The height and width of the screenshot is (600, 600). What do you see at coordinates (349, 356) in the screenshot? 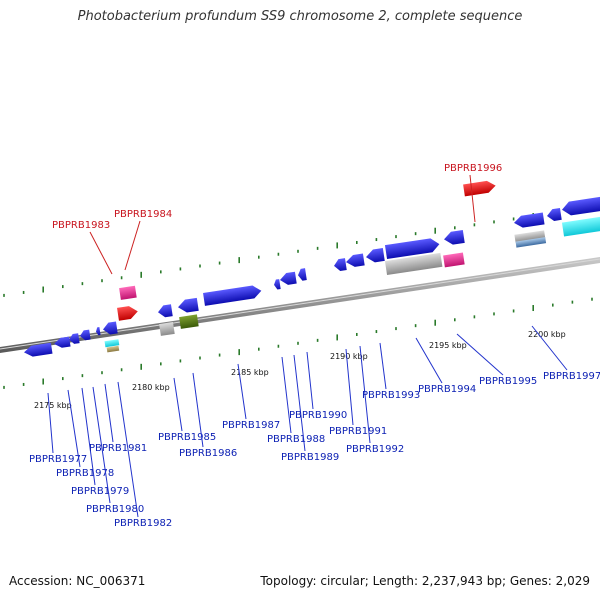
I see `scale-label: 2190 kbp` at bounding box center [349, 356].